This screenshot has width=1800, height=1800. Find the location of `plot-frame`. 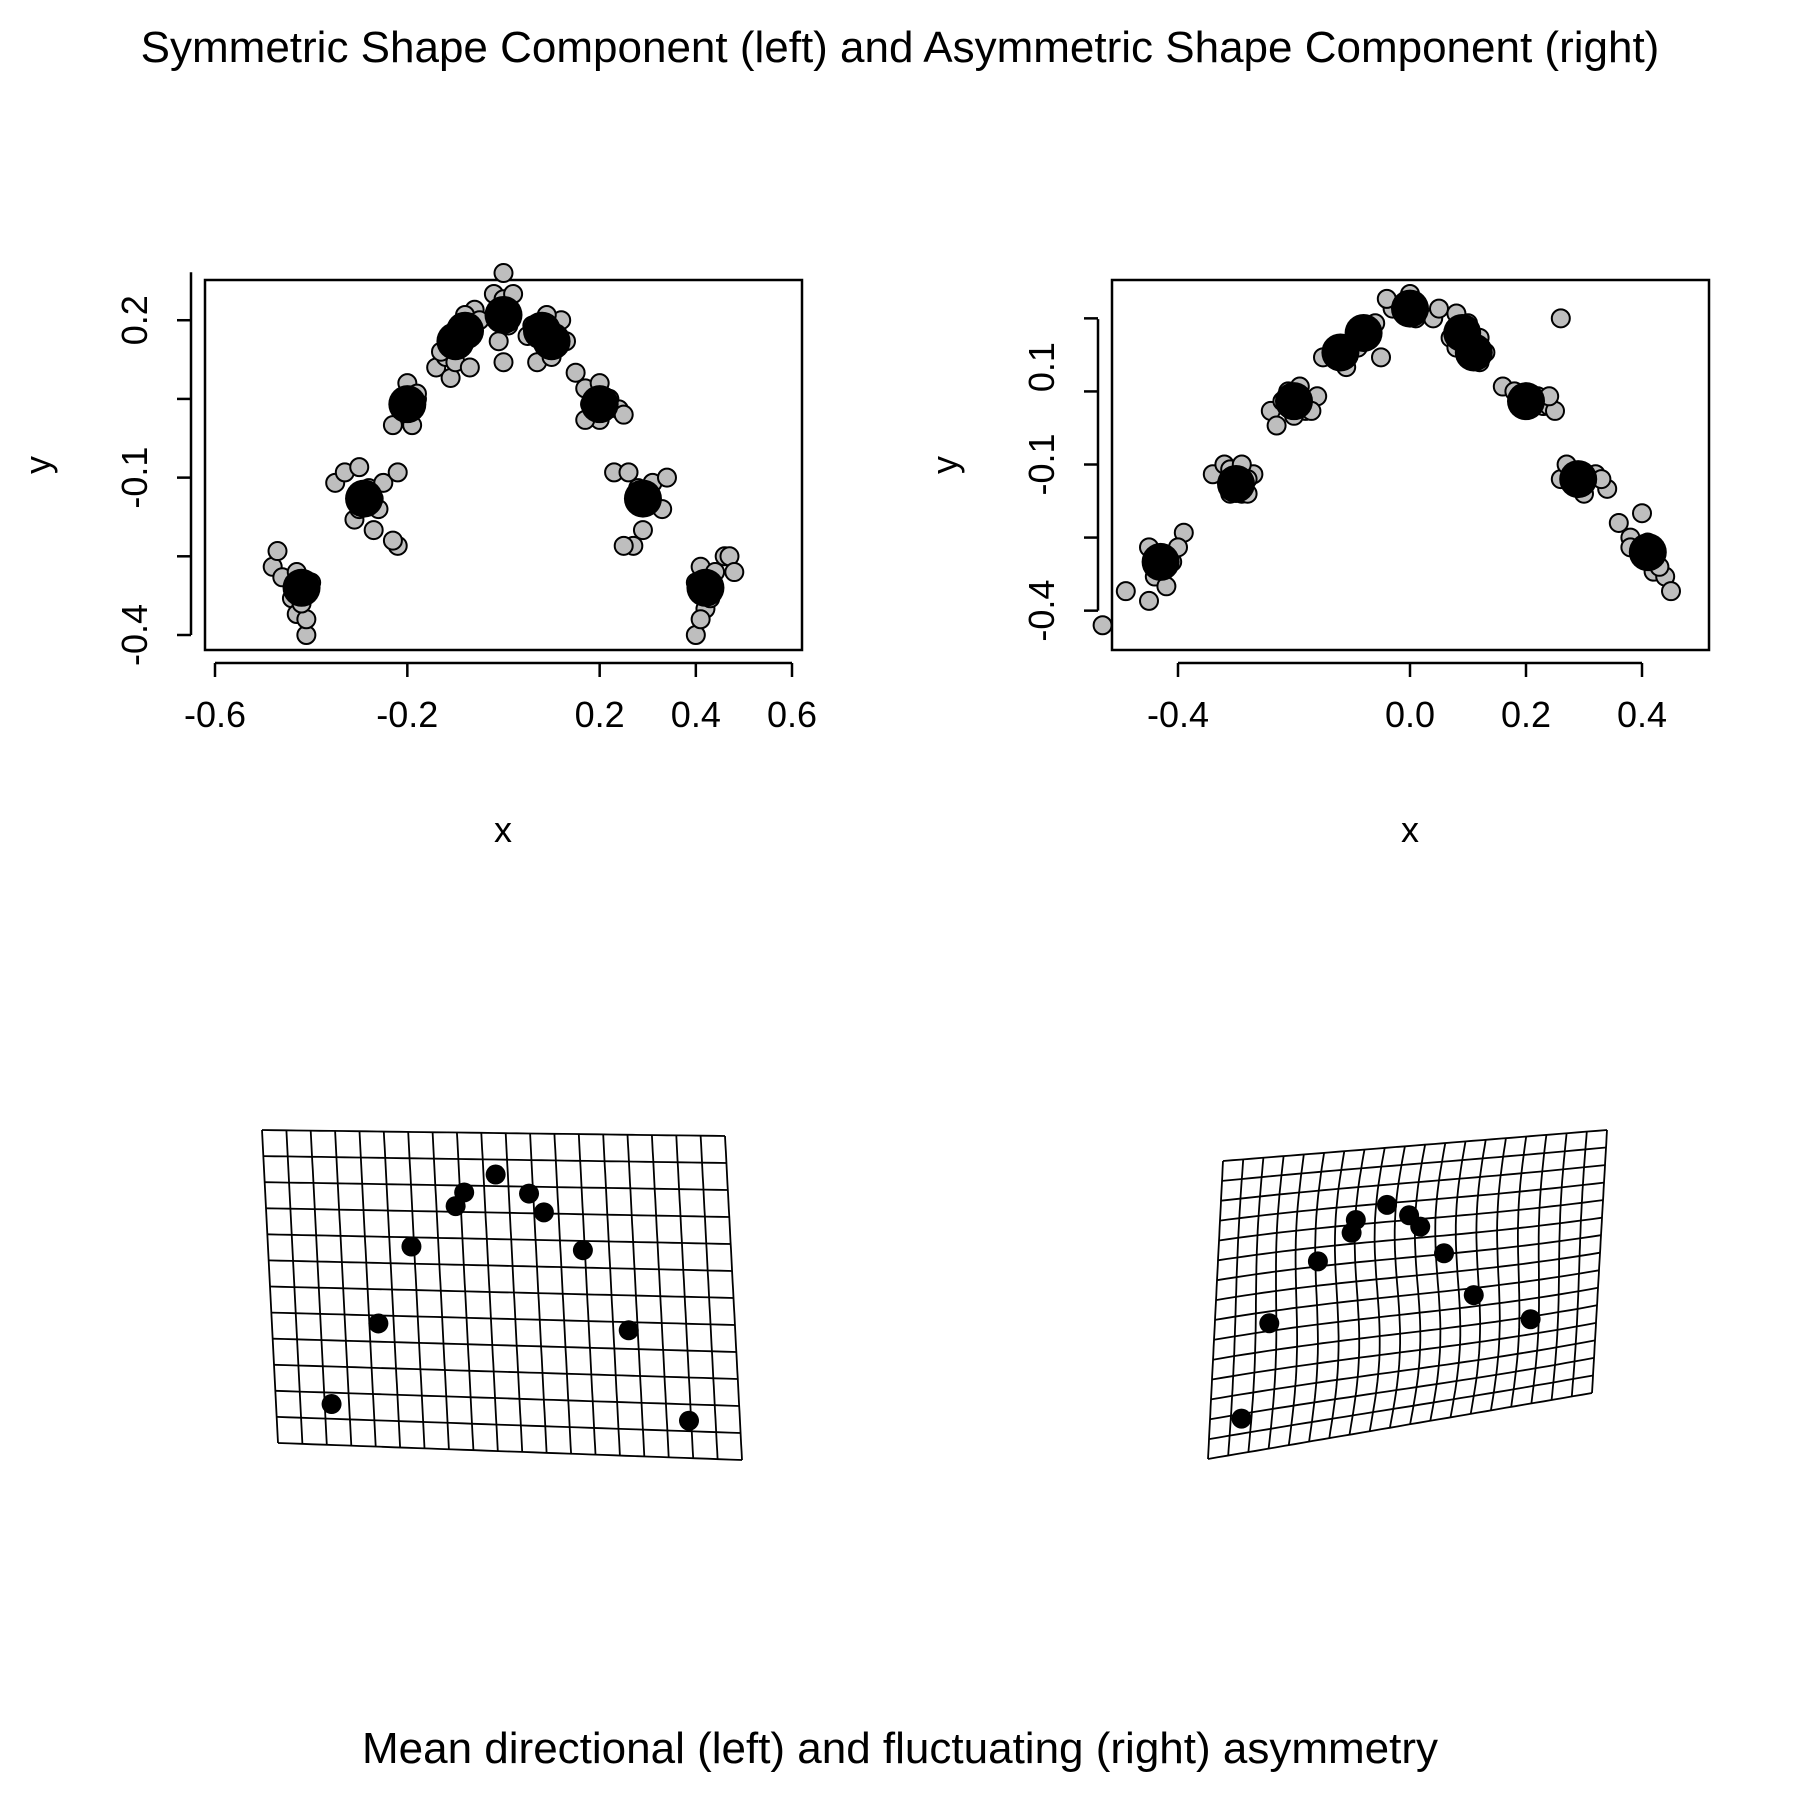

plot-frame is located at coordinates (1410, 465).